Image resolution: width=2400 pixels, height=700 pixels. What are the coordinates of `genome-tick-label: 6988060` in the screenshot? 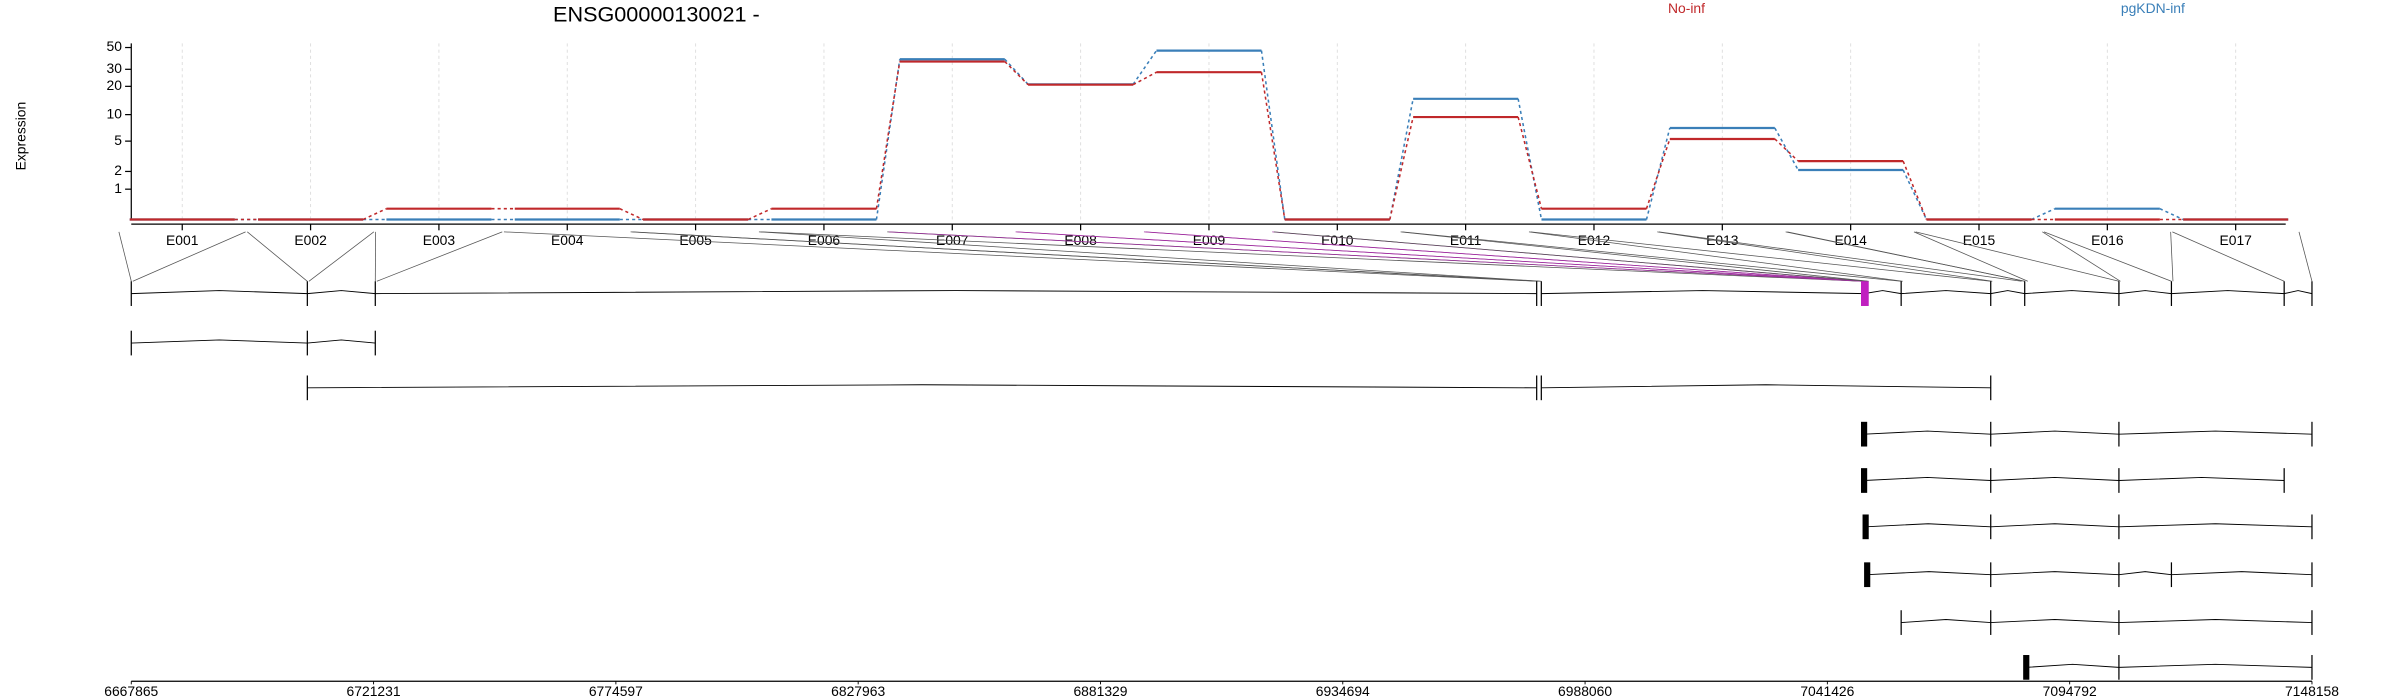 It's located at (1585, 691).